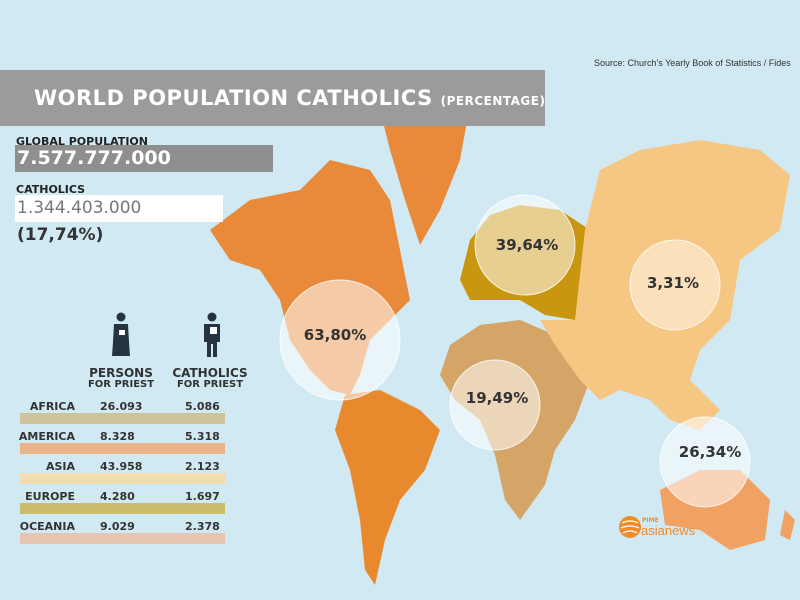  I want to click on page-title: WORLD POPULATION CATHOLICS (PERCENTAGE), so click(289, 98).